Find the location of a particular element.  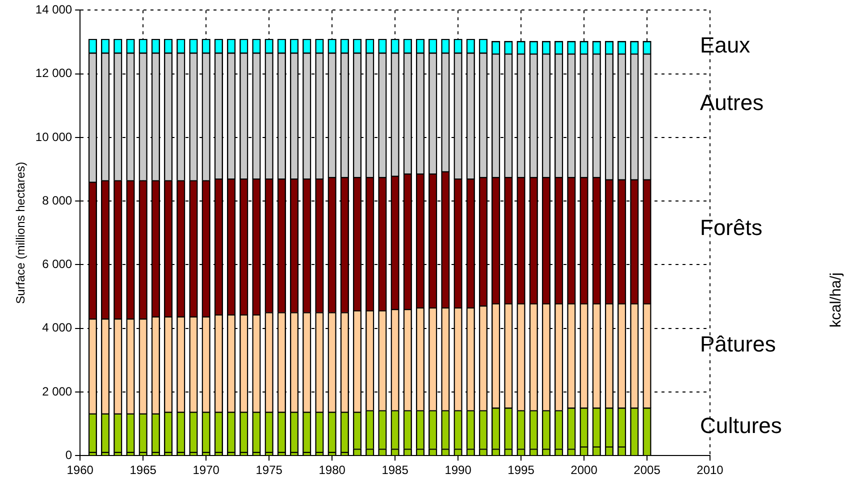

x-tick-label: 1985 is located at coordinates (395, 470).